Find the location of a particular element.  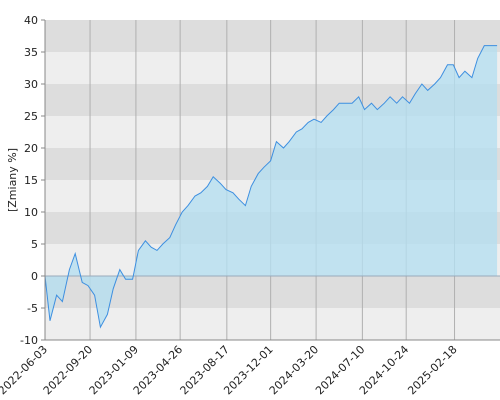

y-tick-label: 5 is located at coordinates (34, 244).